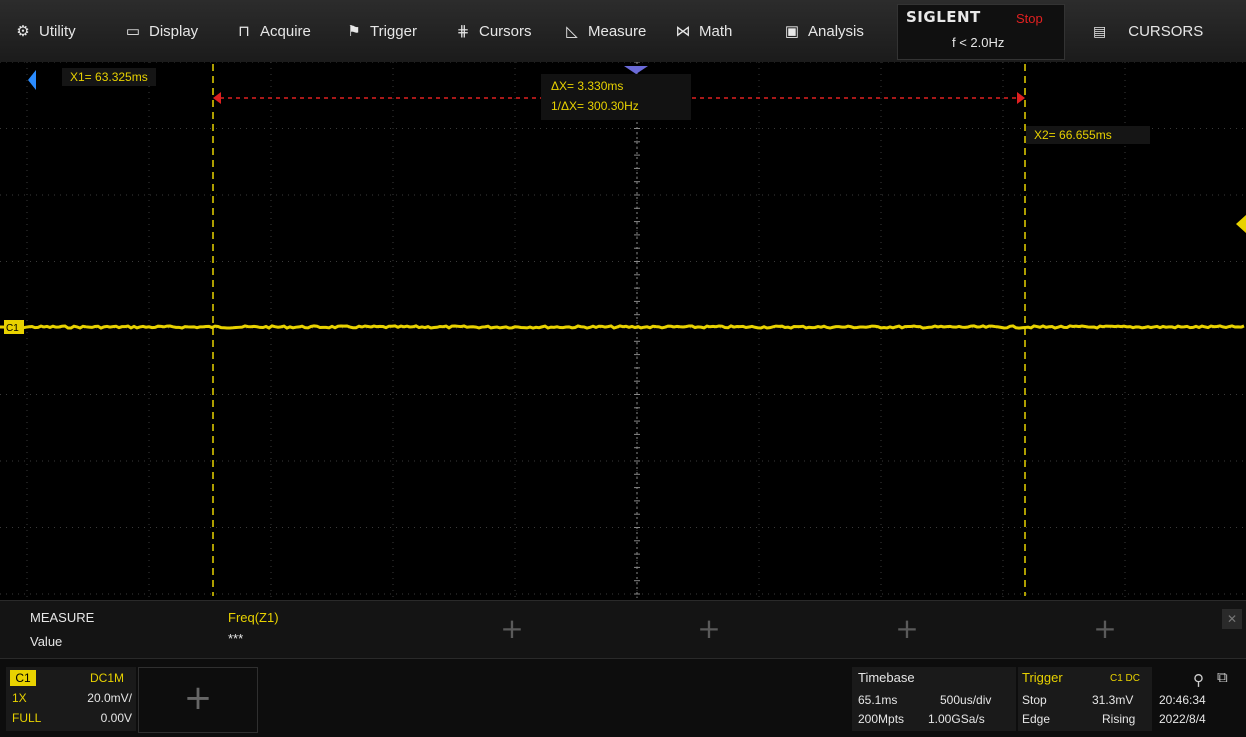  I want to click on memory-depth: 200Mpts, so click(881, 719).